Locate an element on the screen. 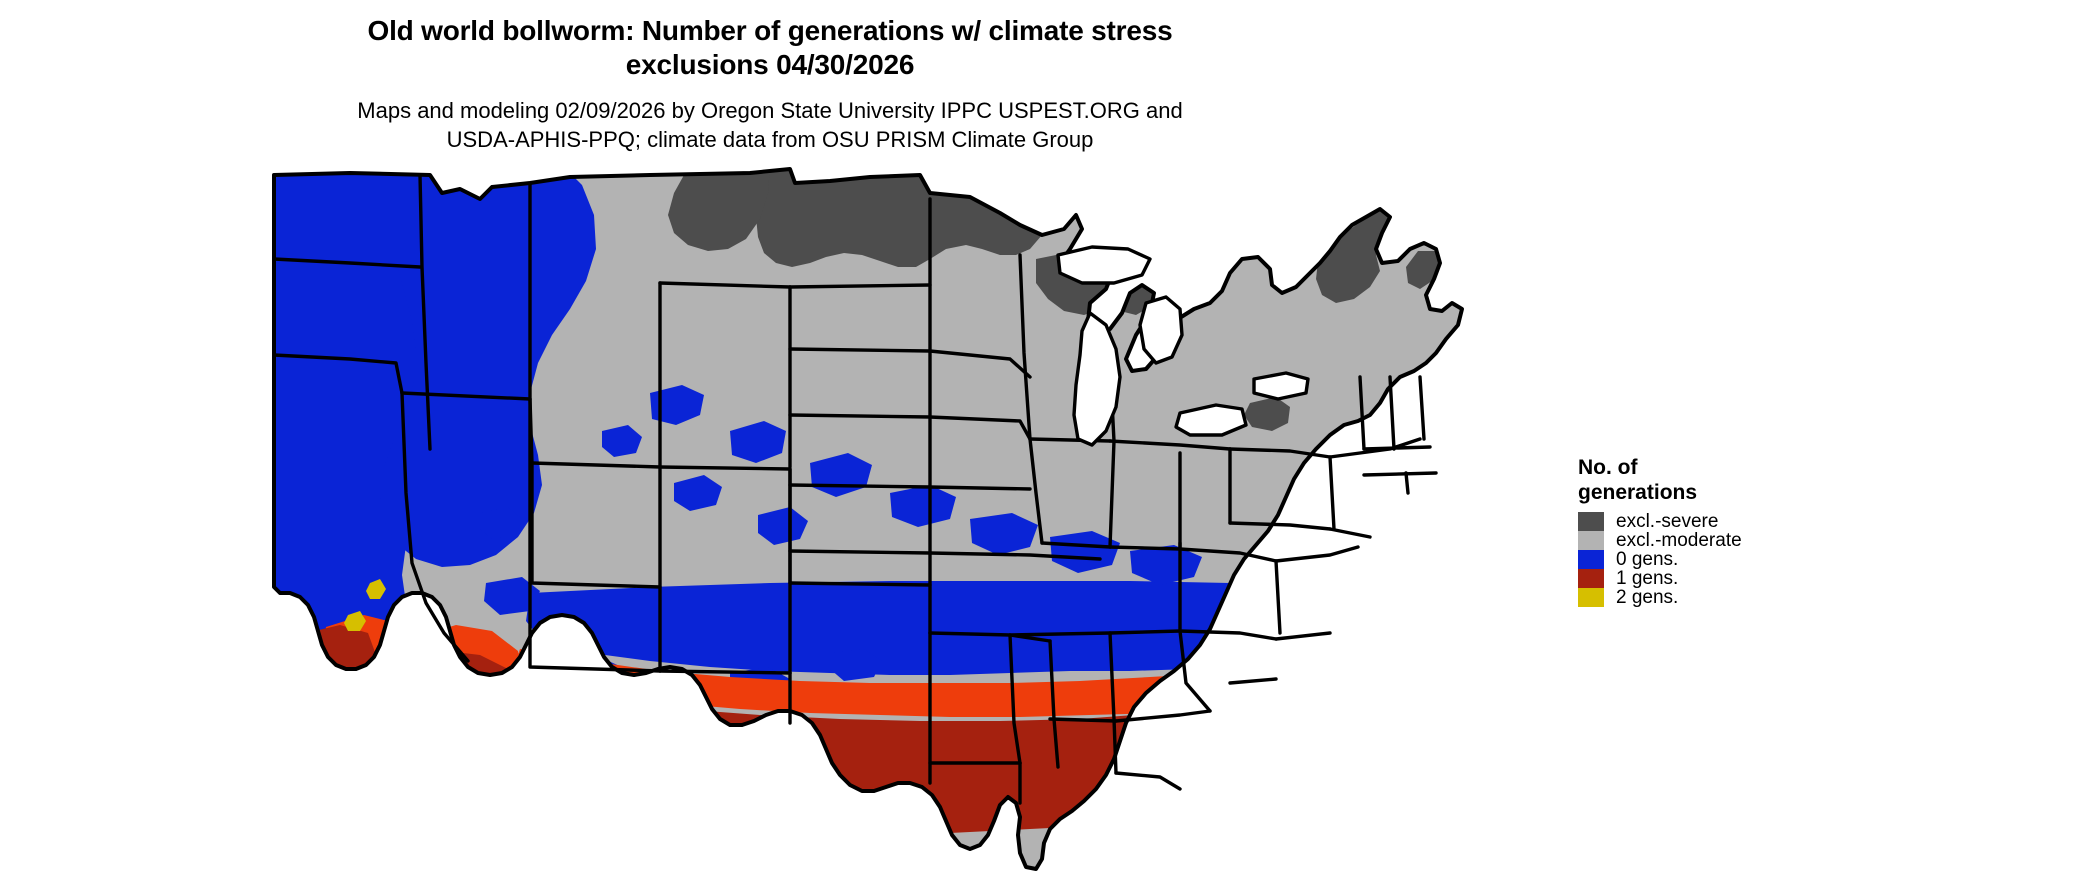  legend-title: No. of generations is located at coordinates (1708, 480).